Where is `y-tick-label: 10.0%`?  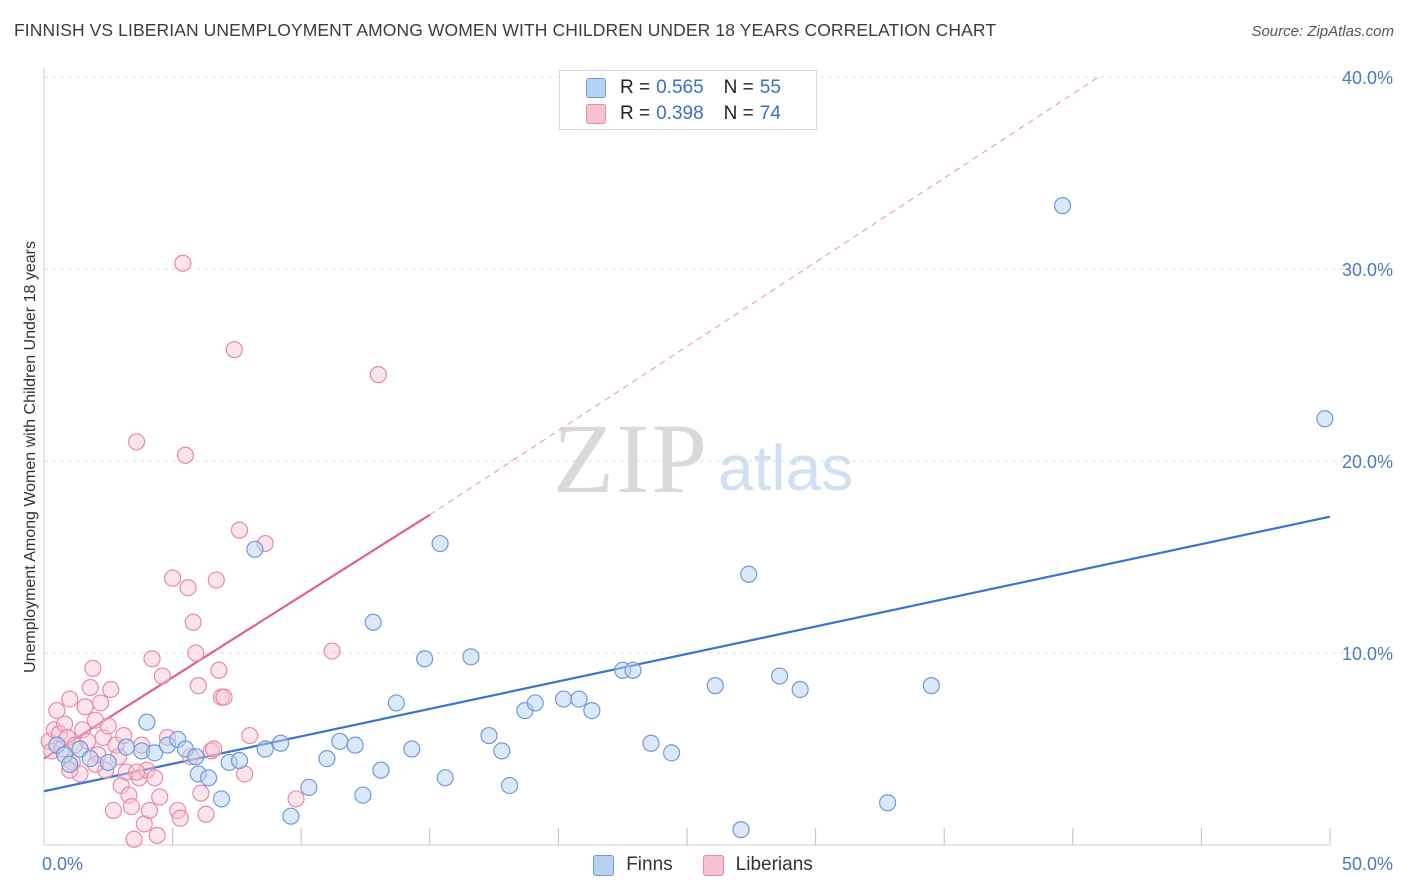 y-tick-label: 10.0% is located at coordinates (1367, 654).